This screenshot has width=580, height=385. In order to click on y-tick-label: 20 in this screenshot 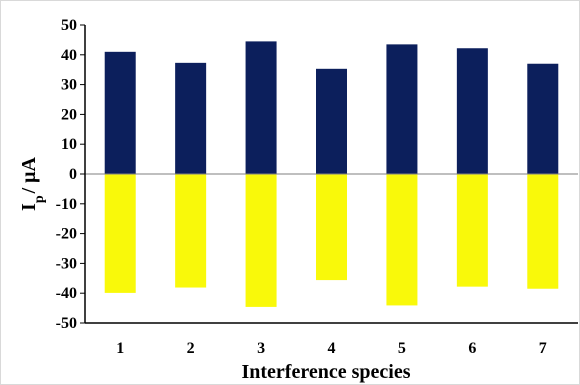, I will do `click(69, 114)`.